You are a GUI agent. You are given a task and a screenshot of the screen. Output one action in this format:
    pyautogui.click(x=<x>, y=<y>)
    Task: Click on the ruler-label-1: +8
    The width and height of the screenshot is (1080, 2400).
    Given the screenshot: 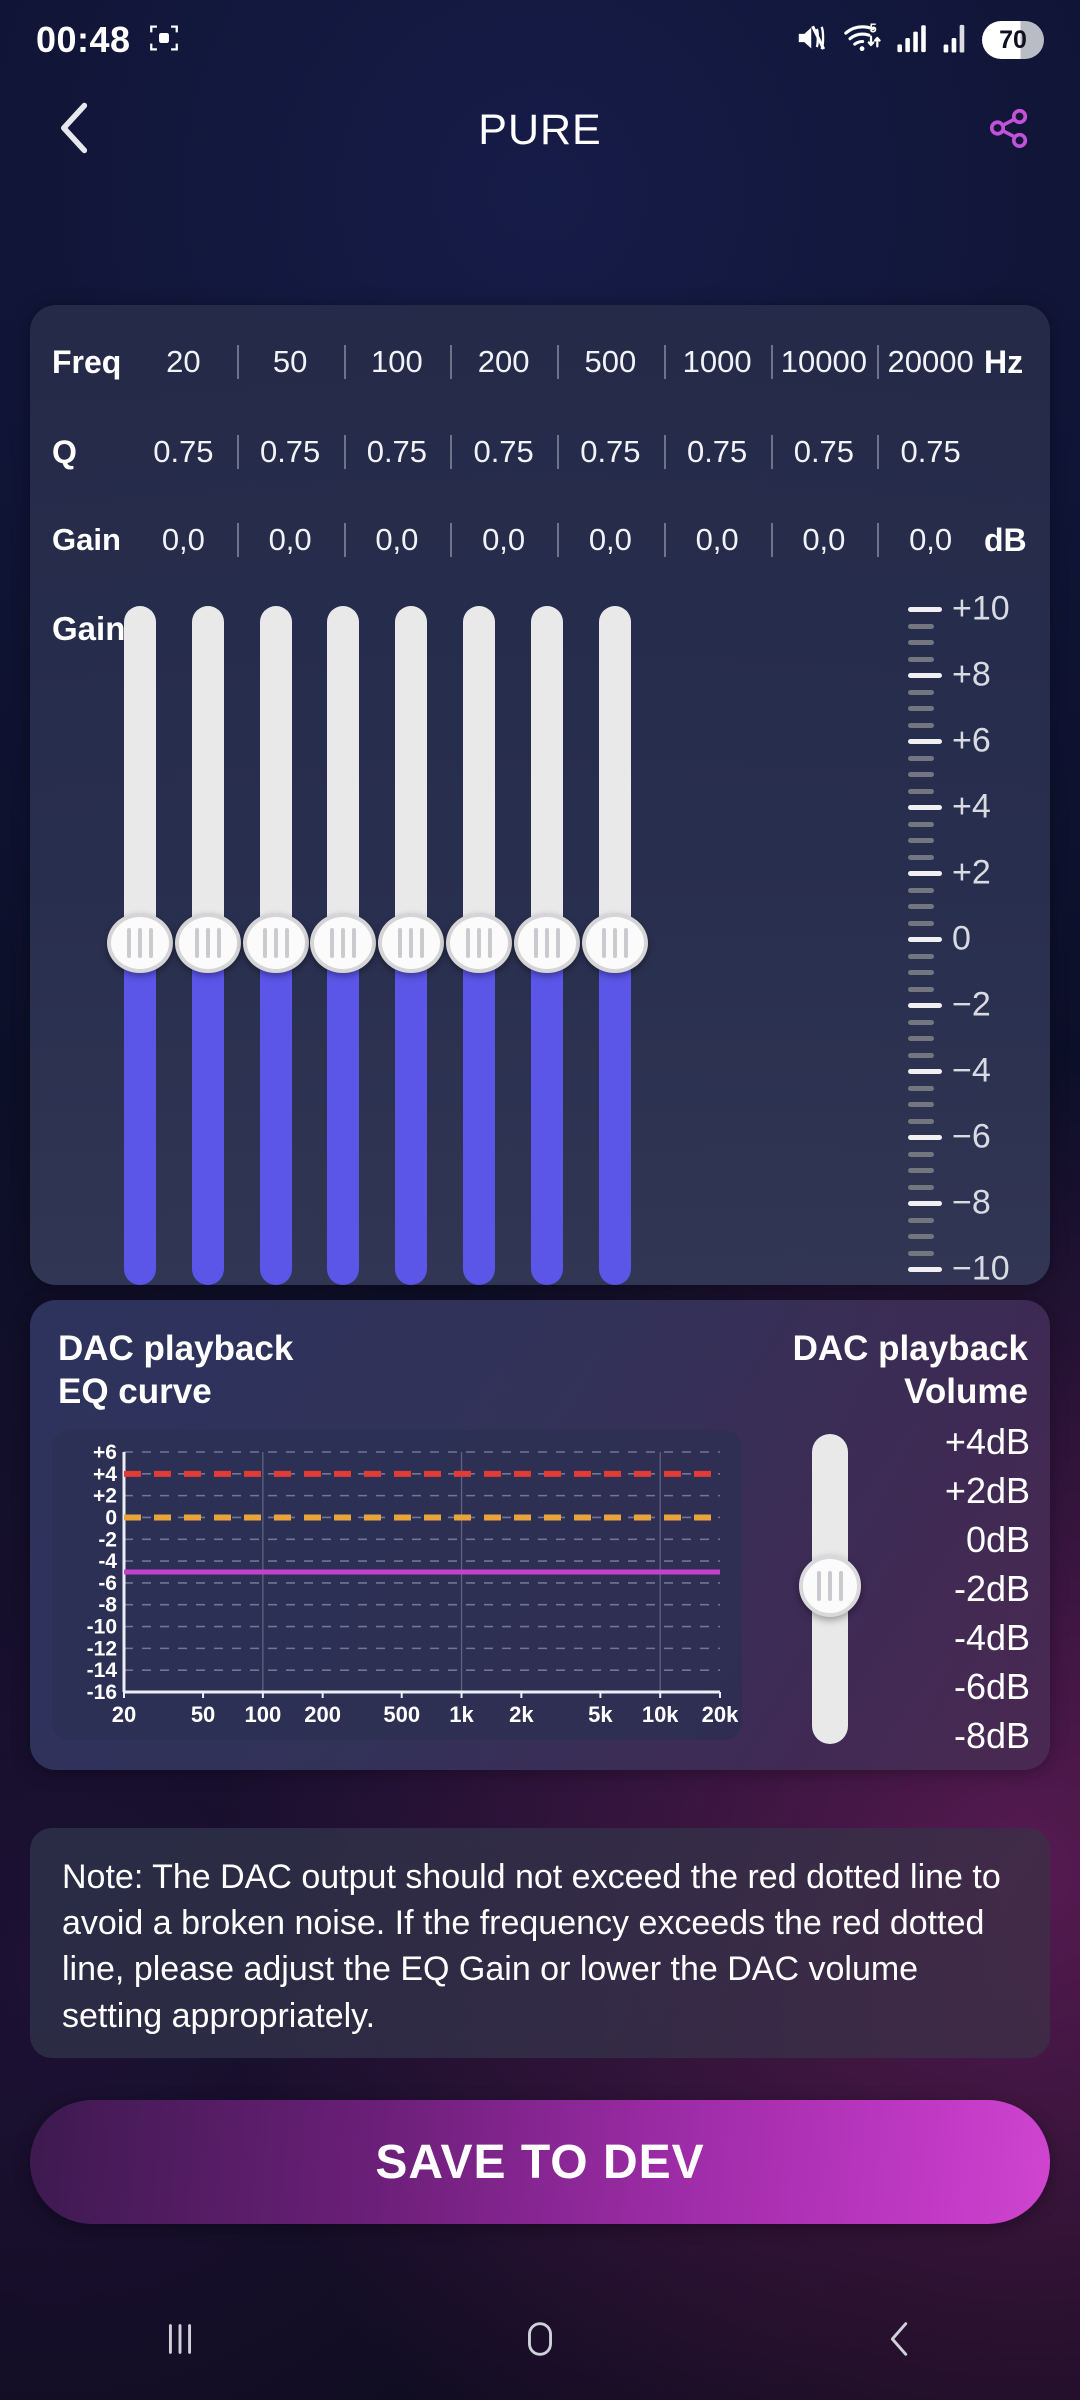 What is the action you would take?
    pyautogui.click(x=971, y=674)
    